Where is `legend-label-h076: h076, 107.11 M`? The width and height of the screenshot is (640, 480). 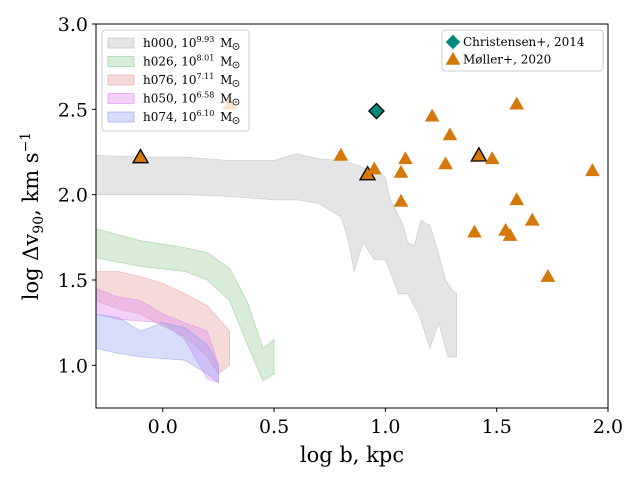 legend-label-h076: h076, 107.11 M is located at coordinates (187, 79).